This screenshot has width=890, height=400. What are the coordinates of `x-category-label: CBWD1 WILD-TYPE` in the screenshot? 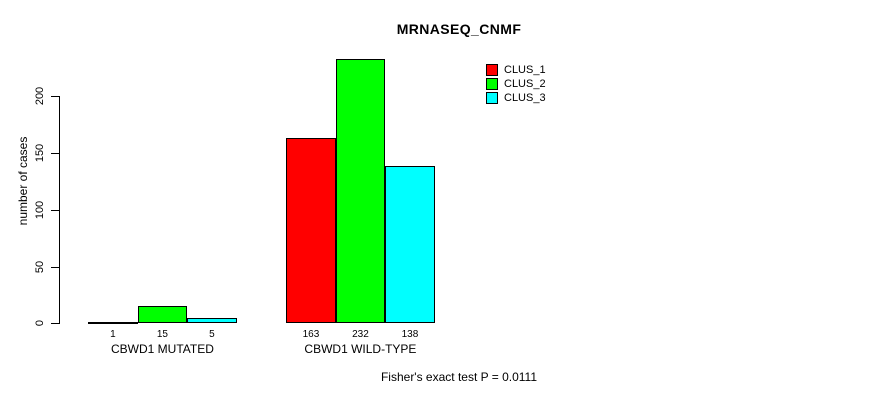 It's located at (360, 349).